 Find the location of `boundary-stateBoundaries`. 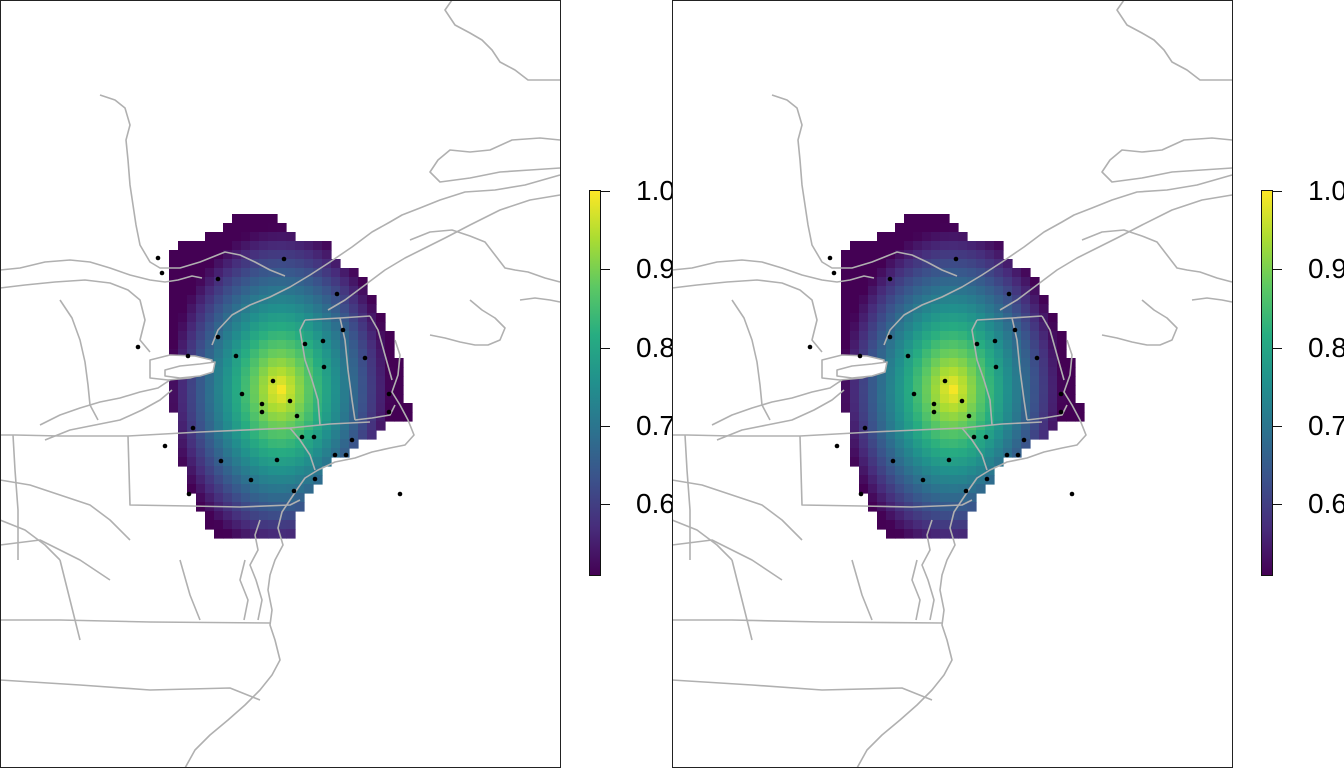

boundary-stateBoundaries is located at coordinates (870, 508).